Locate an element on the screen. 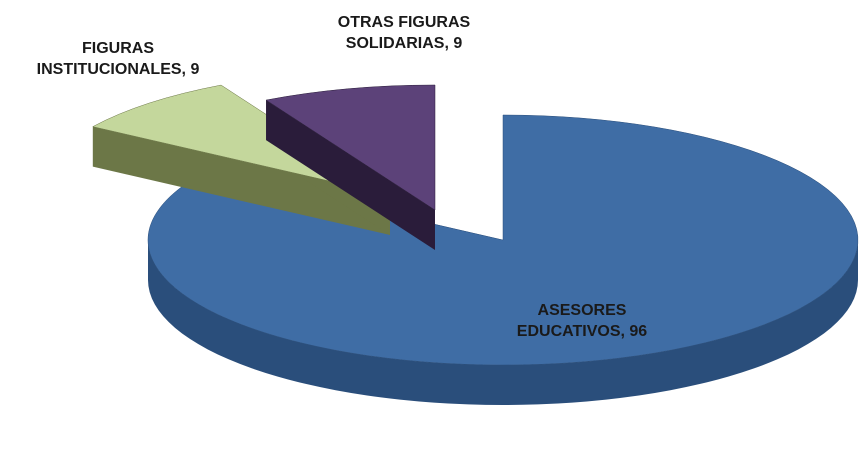  pie-slice is located at coordinates (350, 147).